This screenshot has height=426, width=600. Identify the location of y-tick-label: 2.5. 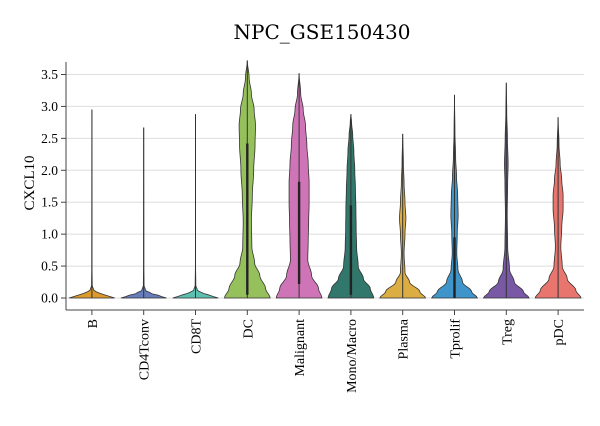
(49, 138).